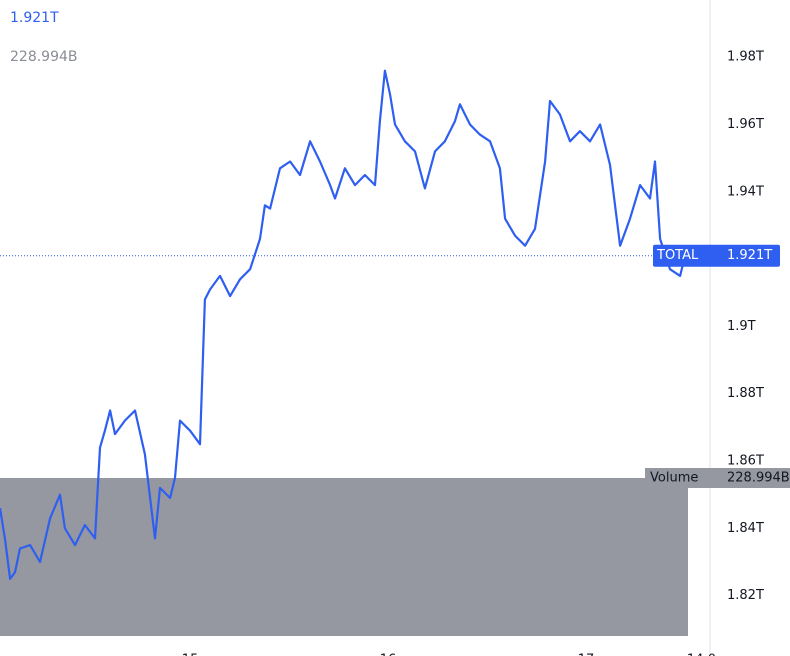  Describe the element at coordinates (758, 478) in the screenshot. I see `volume-tag-value: 228.994B` at that location.